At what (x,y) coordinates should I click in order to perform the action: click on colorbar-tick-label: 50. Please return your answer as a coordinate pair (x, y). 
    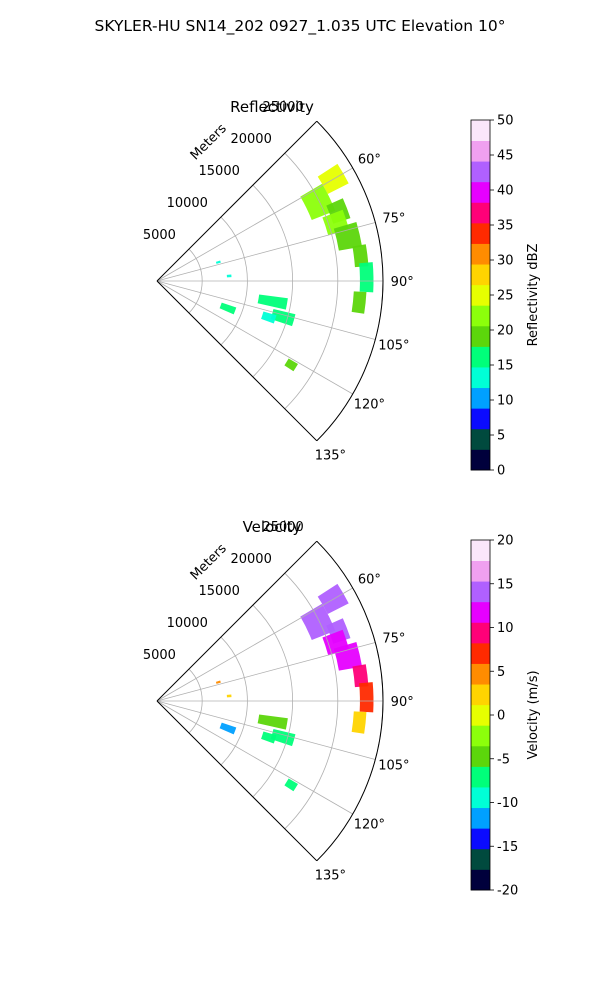
    Looking at the image, I should click on (505, 121).